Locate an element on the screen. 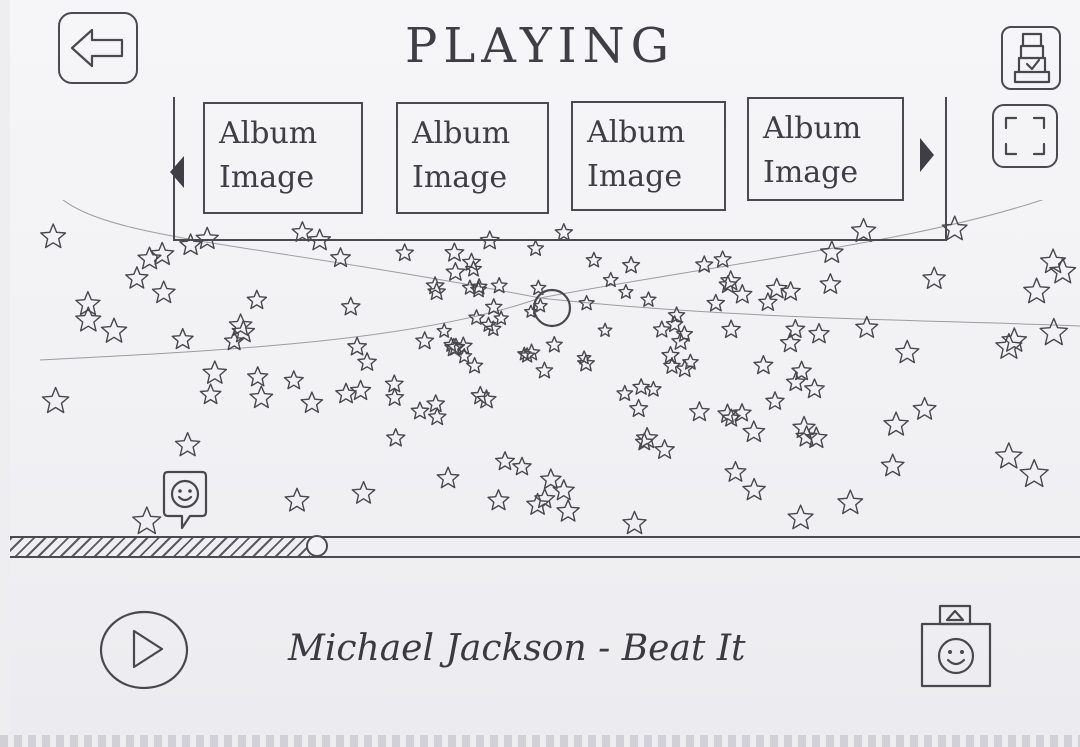  arrow-left-icon is located at coordinates (97, 48).